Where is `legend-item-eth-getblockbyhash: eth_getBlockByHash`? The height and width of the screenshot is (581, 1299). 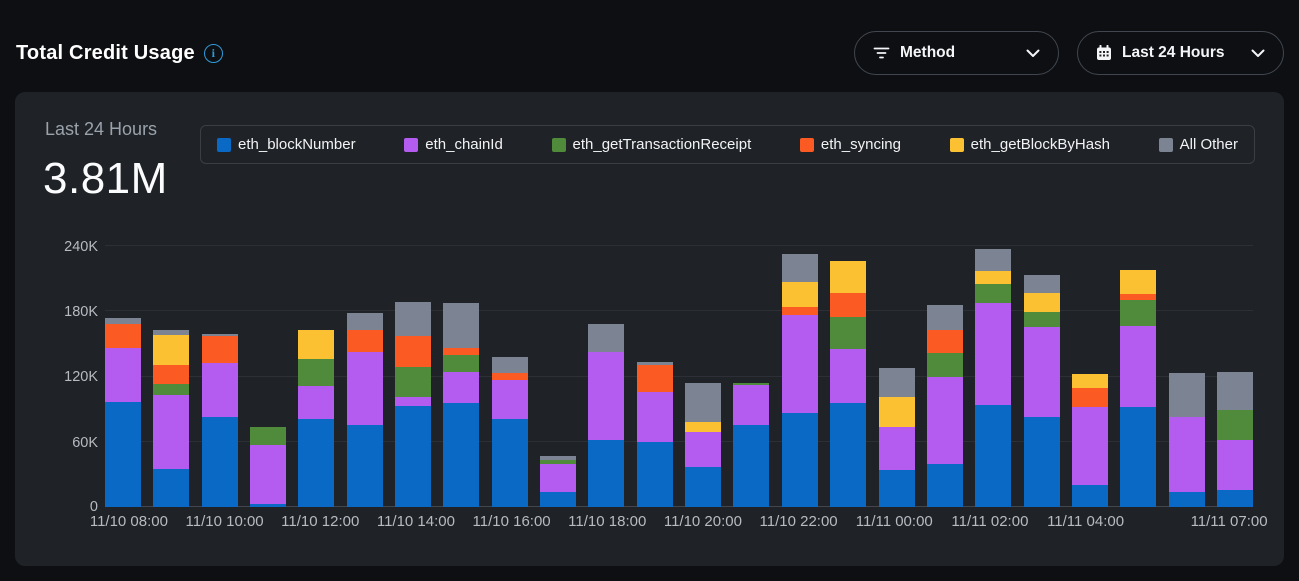 legend-item-eth-getblockbyhash: eth_getBlockByHash is located at coordinates (1029, 144).